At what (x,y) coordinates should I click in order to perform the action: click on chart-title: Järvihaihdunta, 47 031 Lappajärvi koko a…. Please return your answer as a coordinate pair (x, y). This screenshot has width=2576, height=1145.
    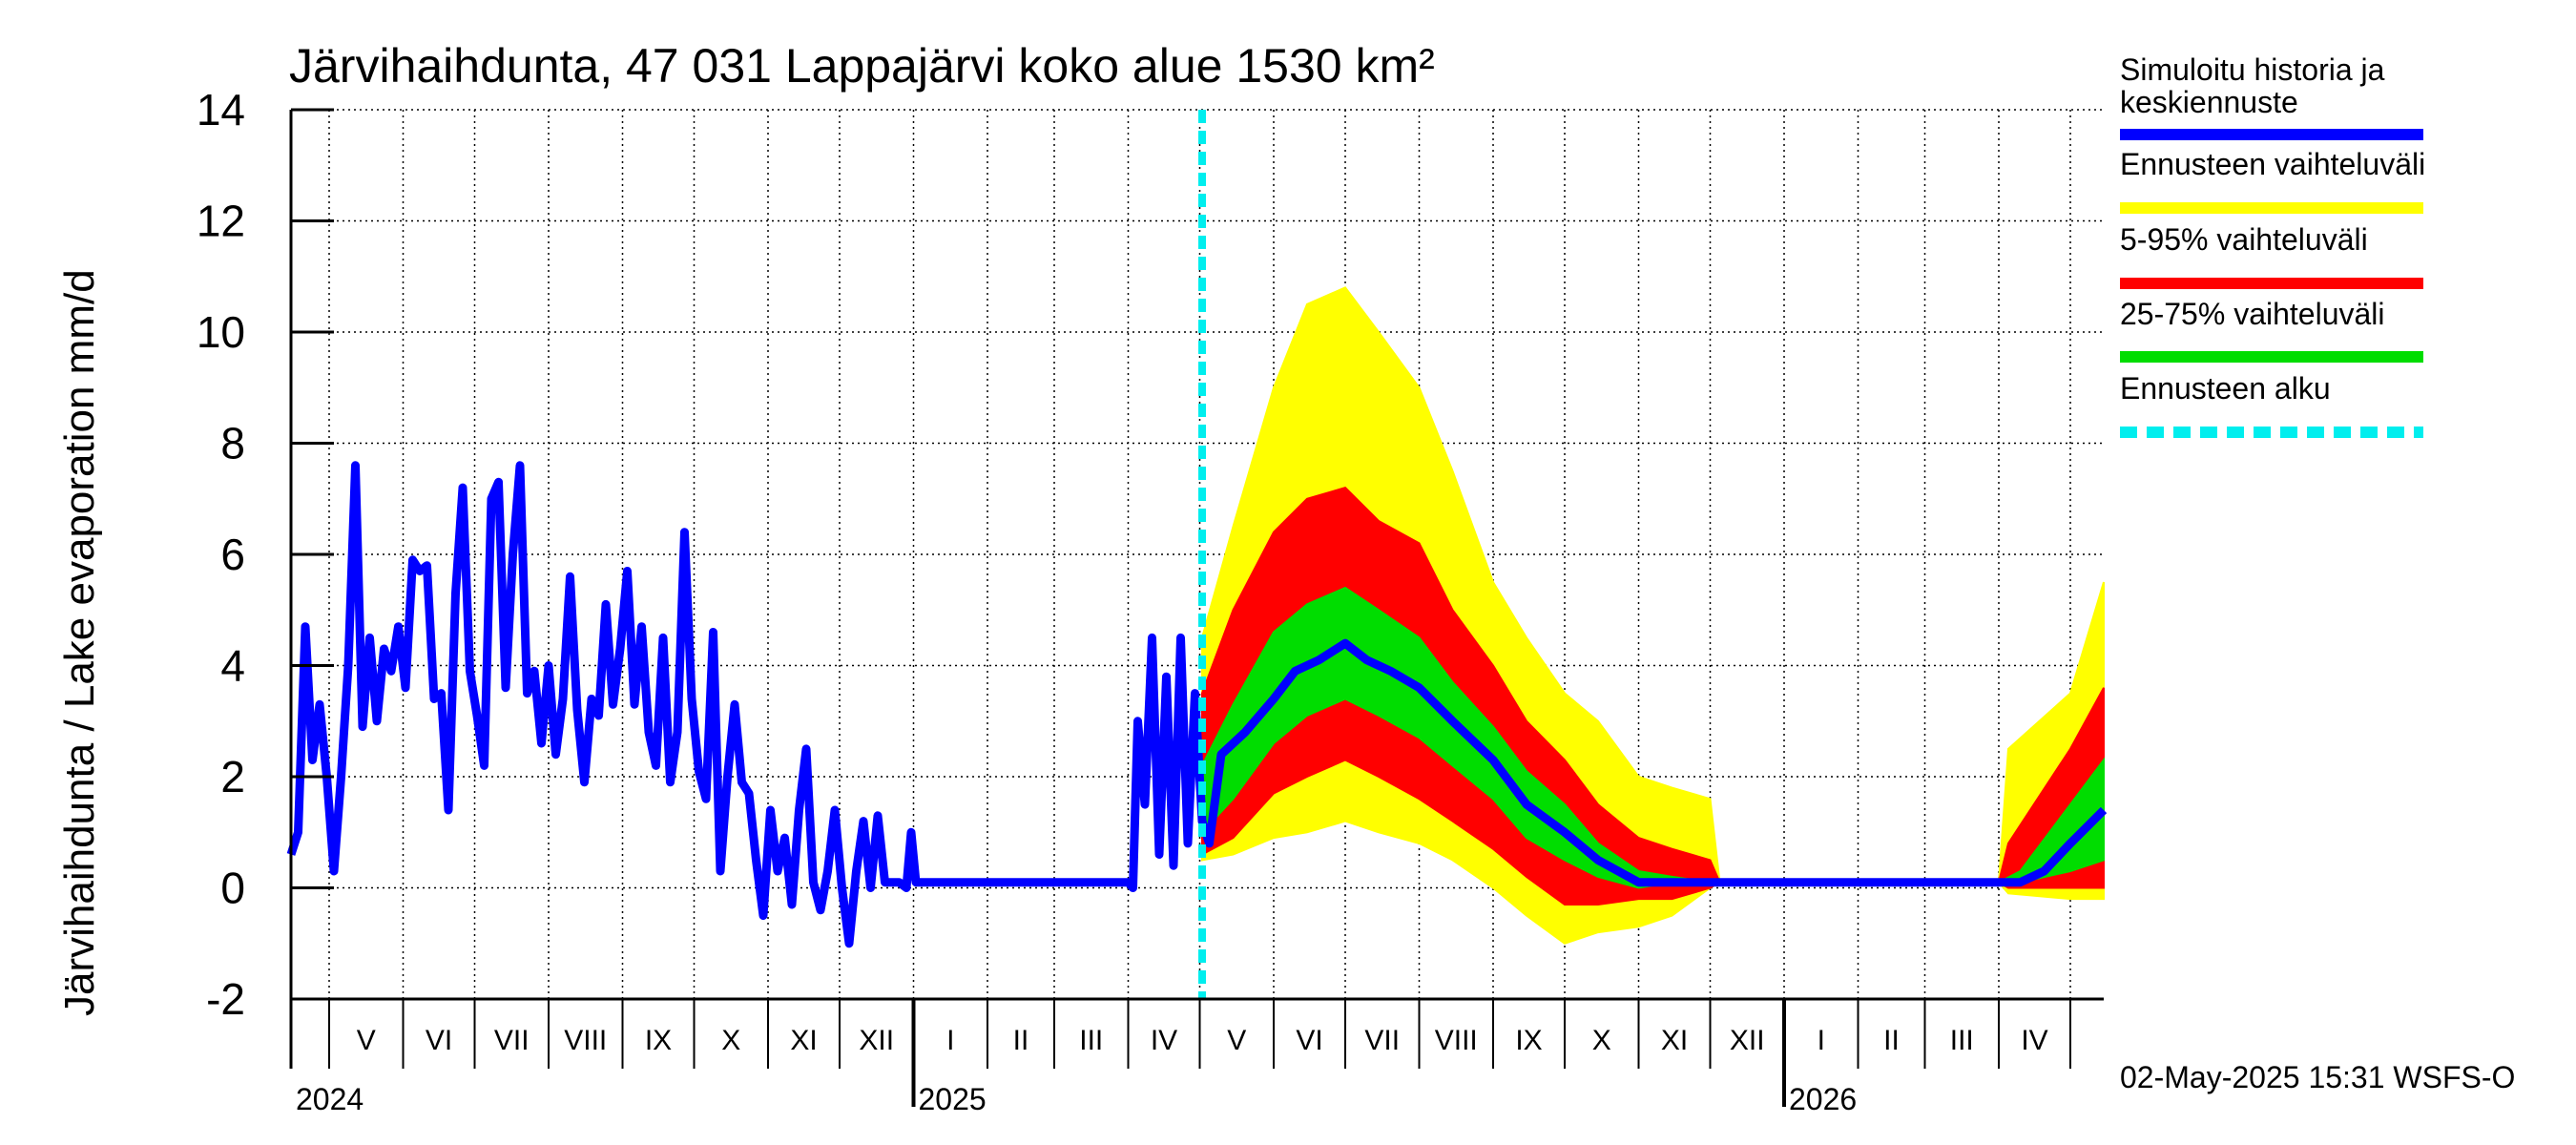
    Looking at the image, I should click on (862, 66).